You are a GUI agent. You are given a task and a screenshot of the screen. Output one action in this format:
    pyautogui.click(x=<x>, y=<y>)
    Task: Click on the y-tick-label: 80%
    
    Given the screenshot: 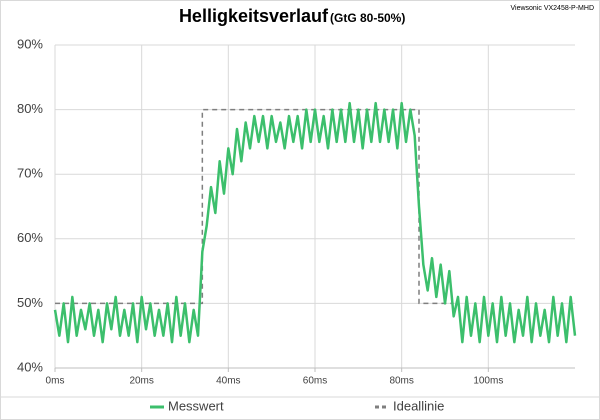 What is the action you would take?
    pyautogui.click(x=30, y=108)
    